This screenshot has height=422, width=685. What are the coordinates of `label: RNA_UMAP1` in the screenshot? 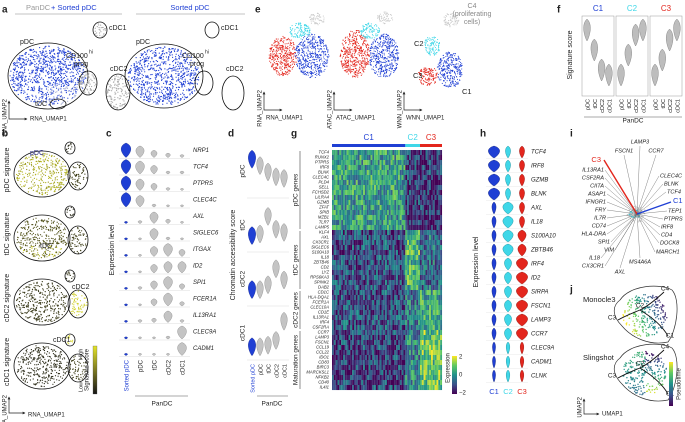 It's located at (284, 119).